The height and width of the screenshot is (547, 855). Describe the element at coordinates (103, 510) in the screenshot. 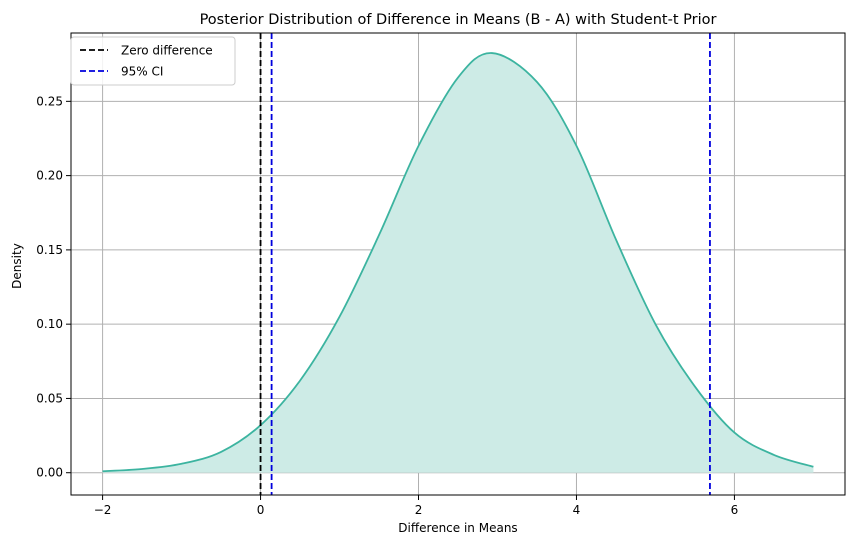

I see `x-tick-label: −2` at that location.